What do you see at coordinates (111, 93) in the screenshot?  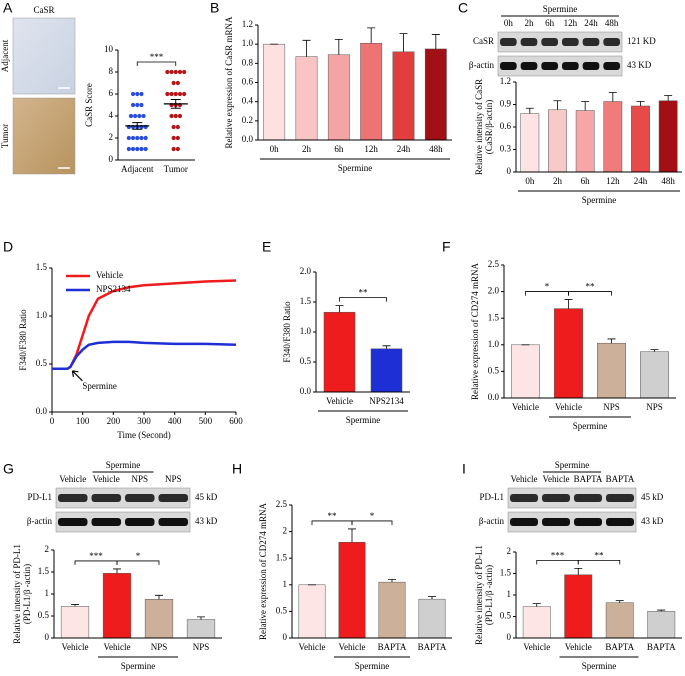 I see `y-tick-label: 6` at bounding box center [111, 93].